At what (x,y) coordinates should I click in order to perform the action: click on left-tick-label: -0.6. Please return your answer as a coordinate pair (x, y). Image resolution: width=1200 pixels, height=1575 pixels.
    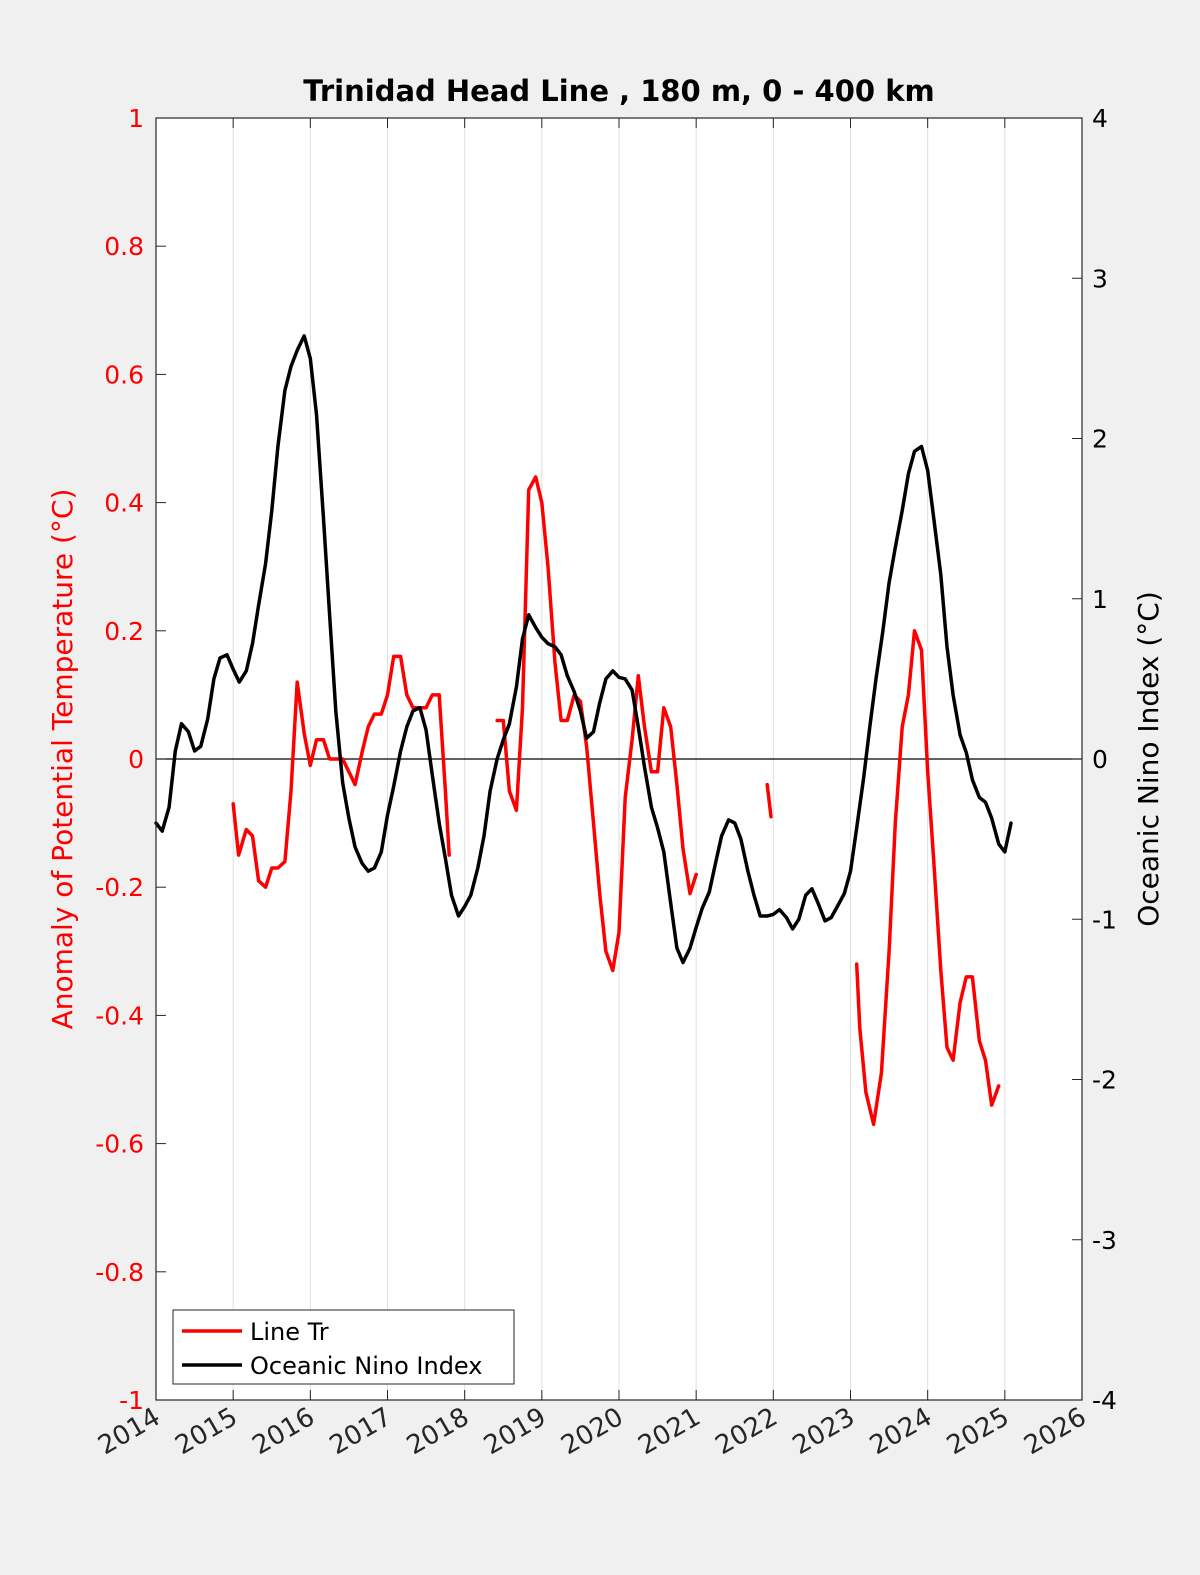
    Looking at the image, I should click on (119, 1144).